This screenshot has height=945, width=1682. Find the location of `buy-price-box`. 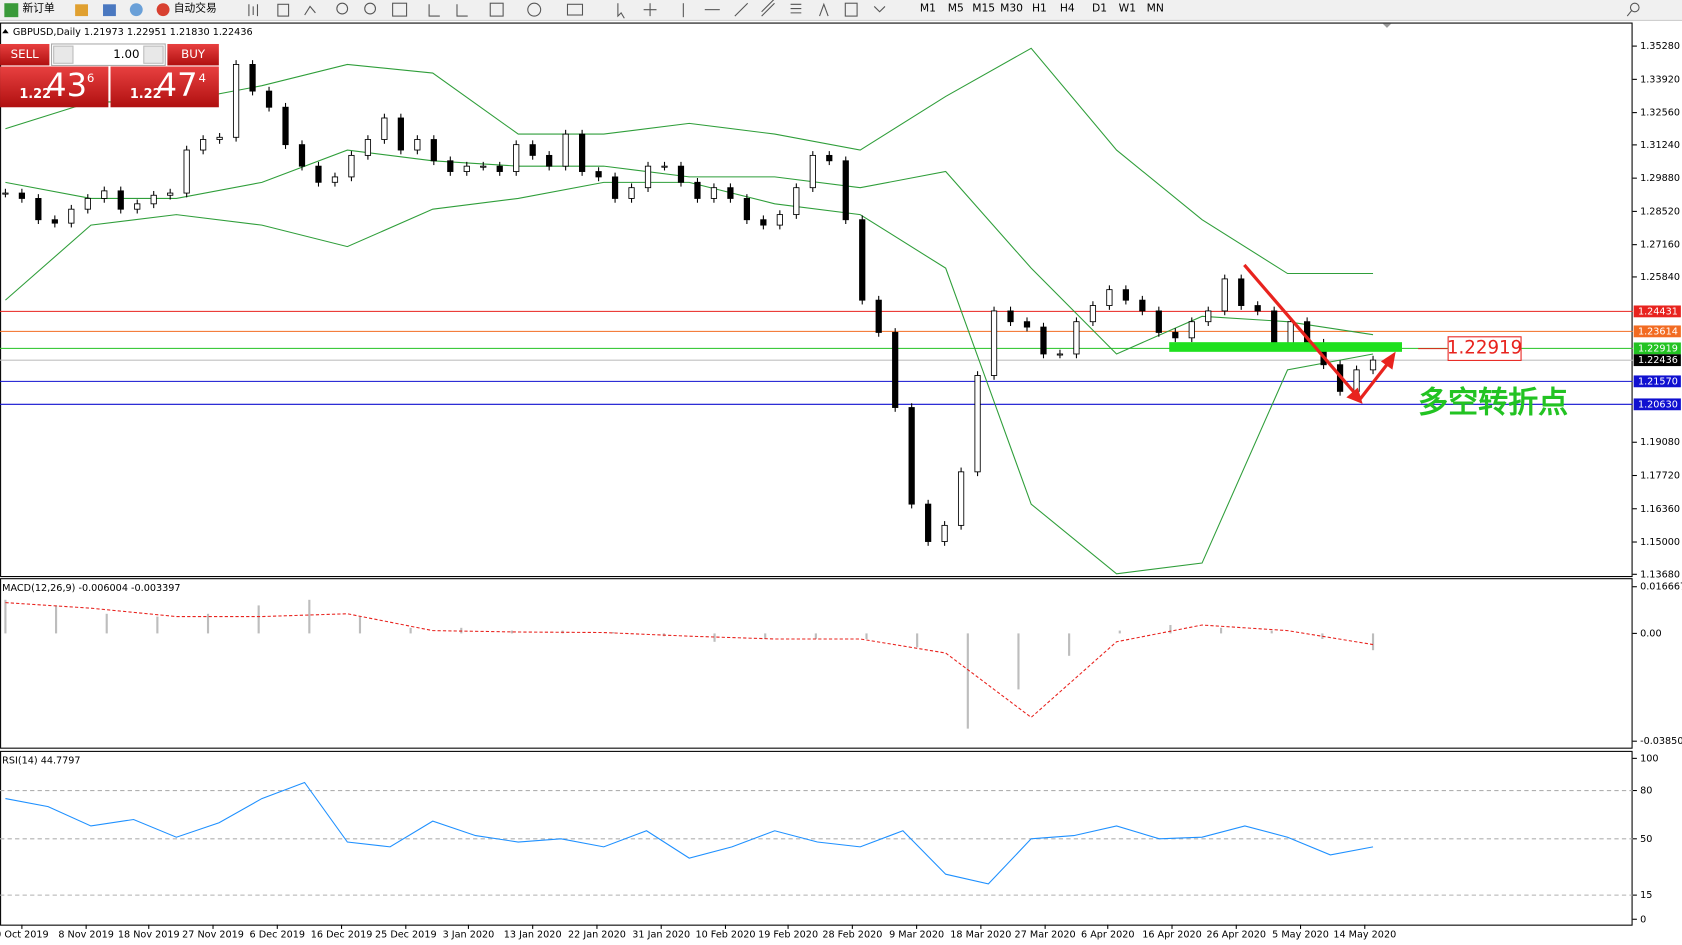

buy-price-box is located at coordinates (164, 87).